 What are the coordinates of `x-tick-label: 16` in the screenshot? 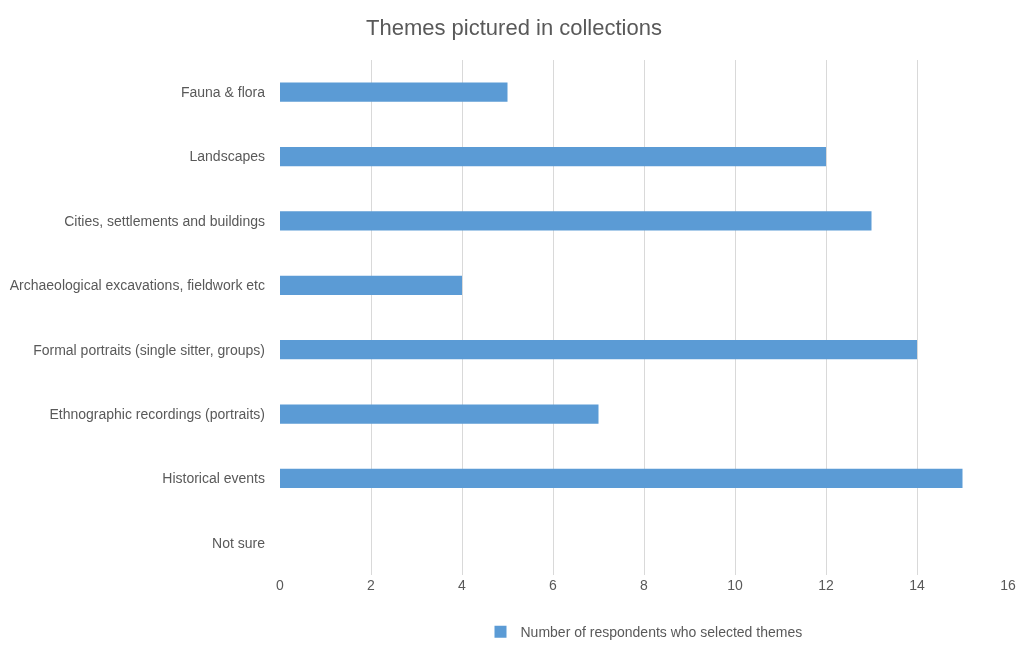 It's located at (1008, 585).